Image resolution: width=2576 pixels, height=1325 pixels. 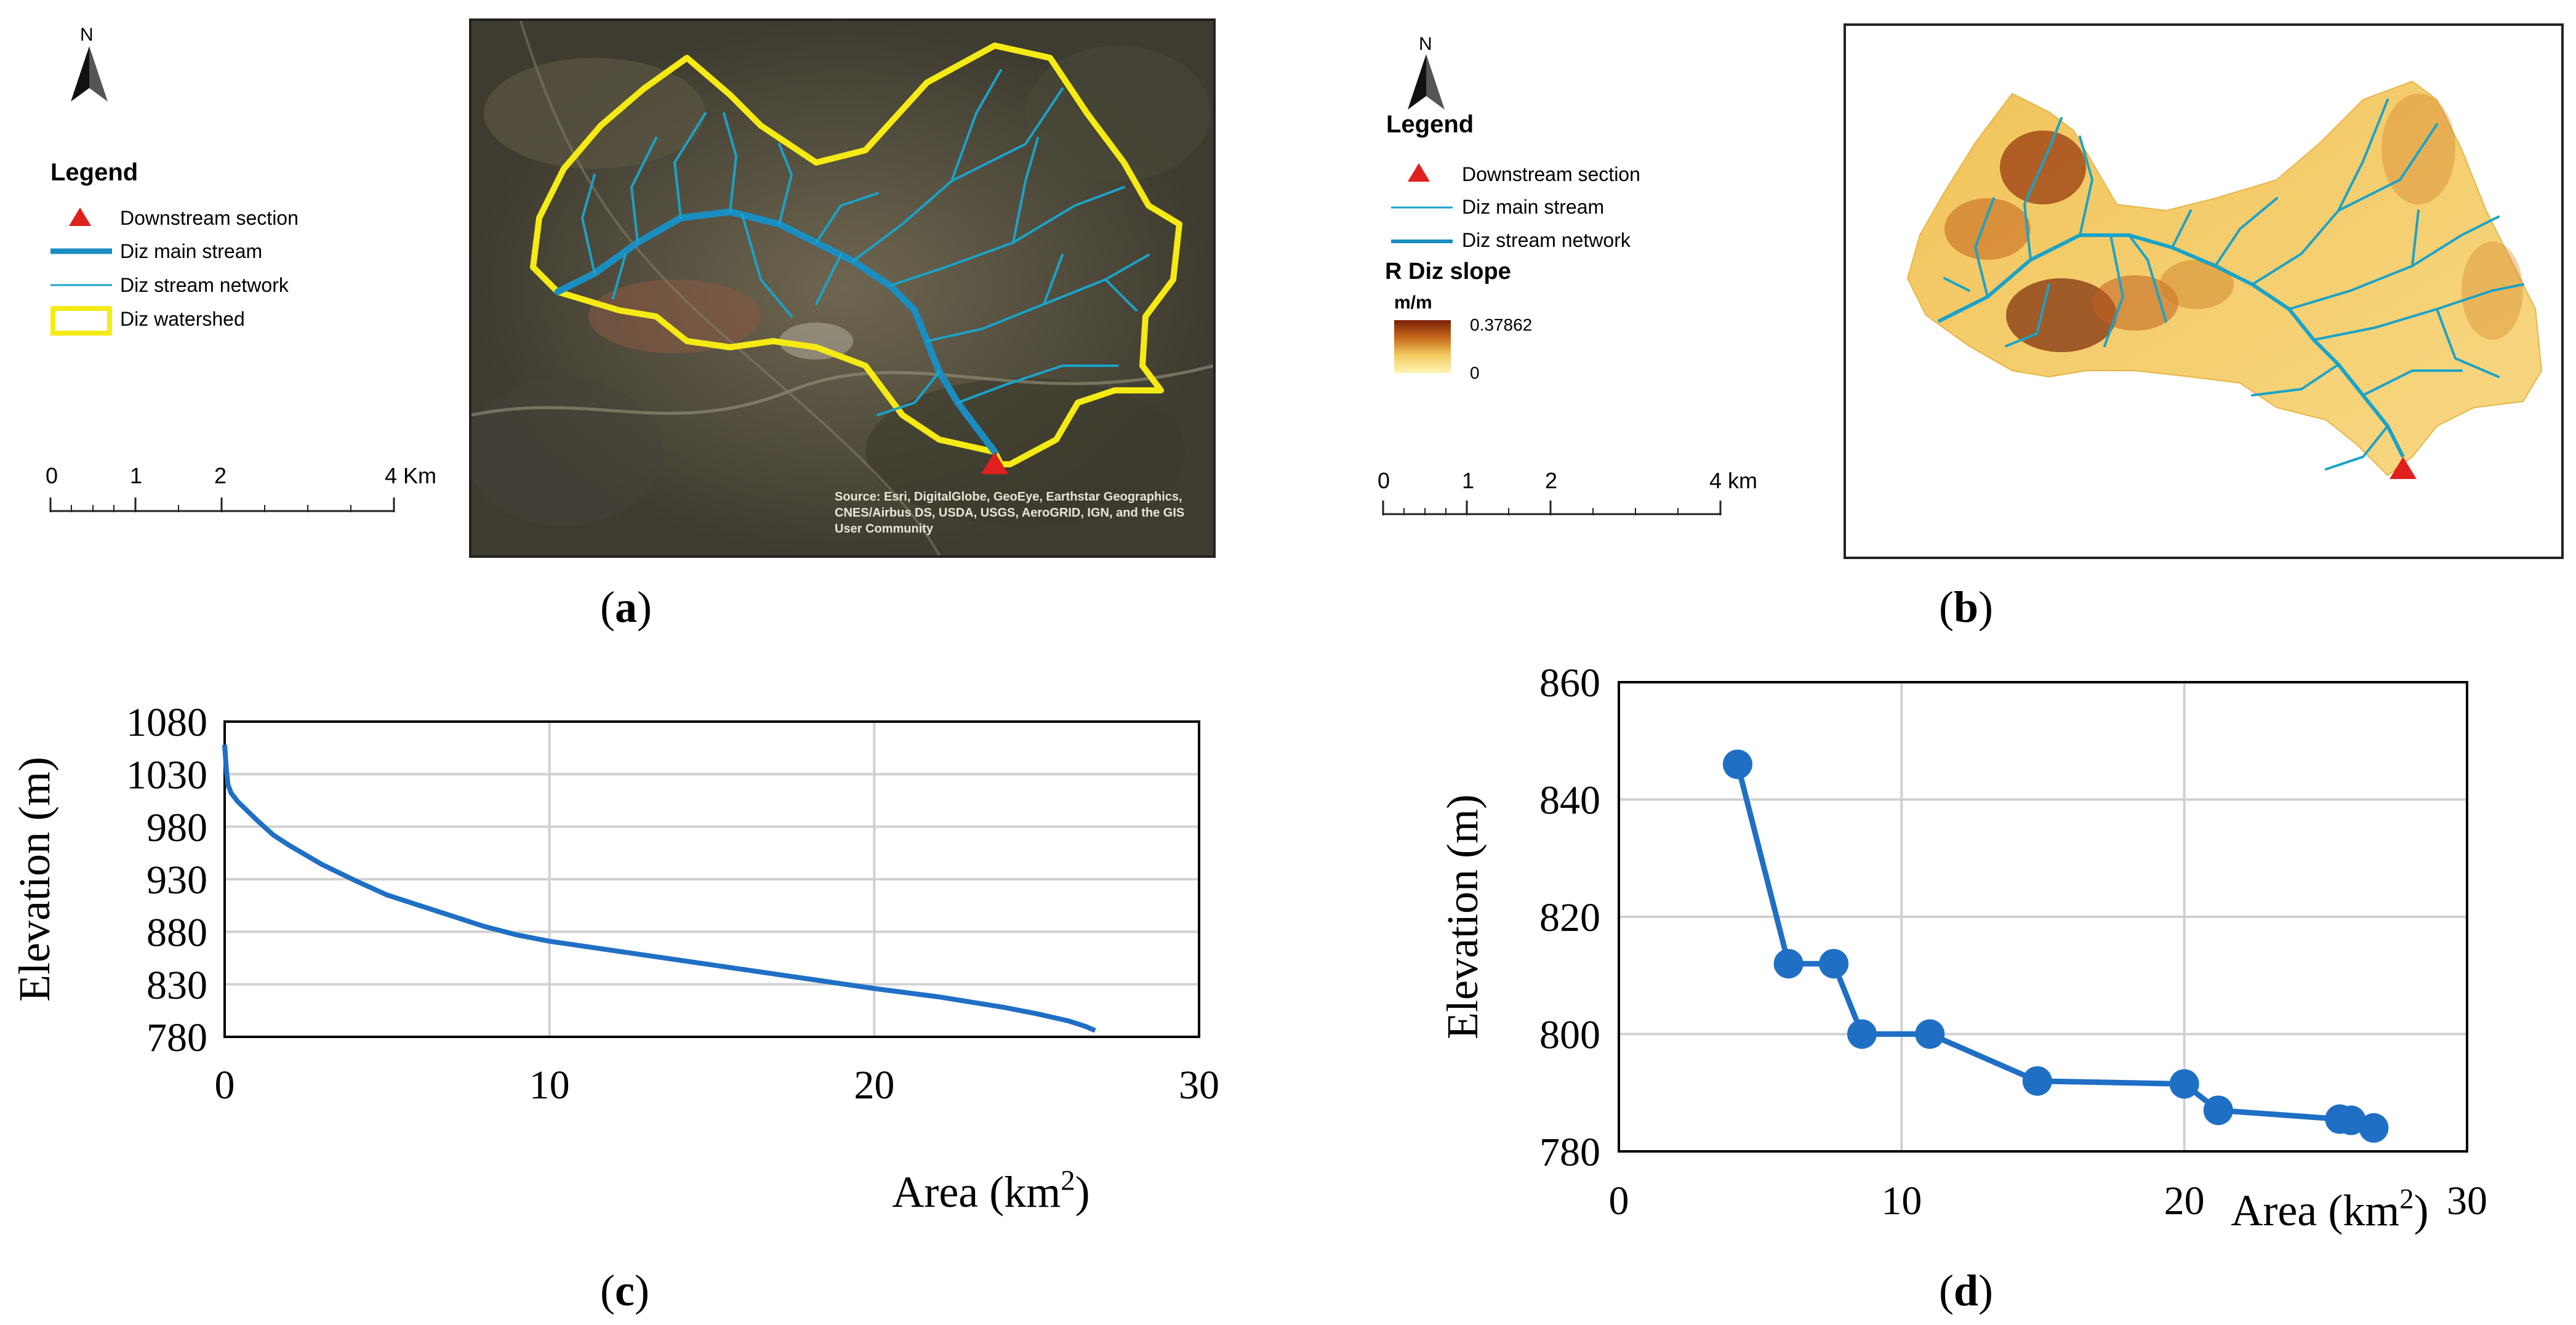 I want to click on y-tick-label: 840, so click(x=1570, y=800).